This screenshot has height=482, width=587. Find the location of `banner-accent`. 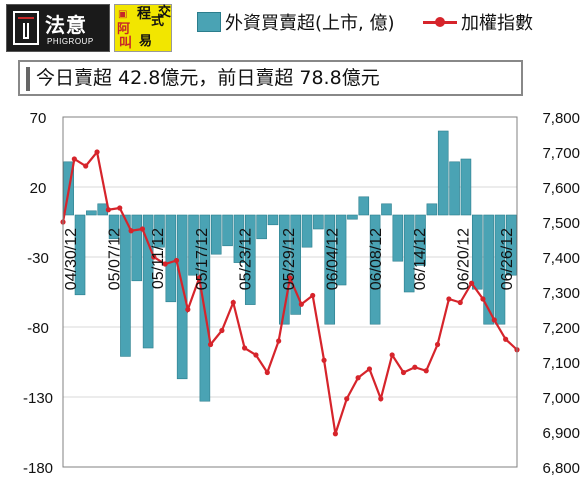

banner-accent is located at coordinates (28, 78).